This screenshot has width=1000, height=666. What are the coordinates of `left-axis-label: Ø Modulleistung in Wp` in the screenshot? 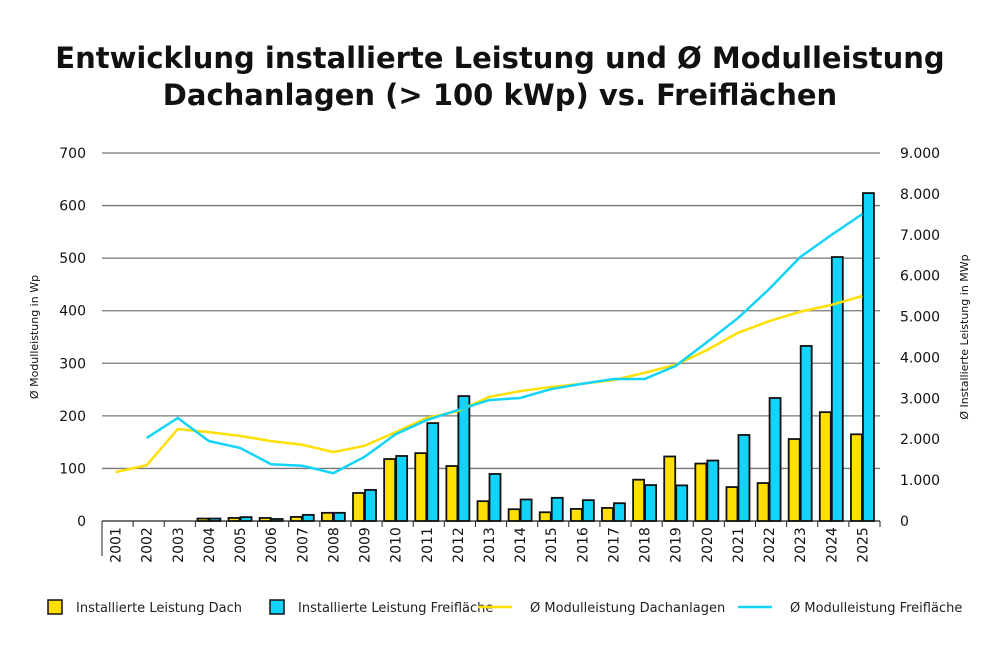 It's located at (34, 337).